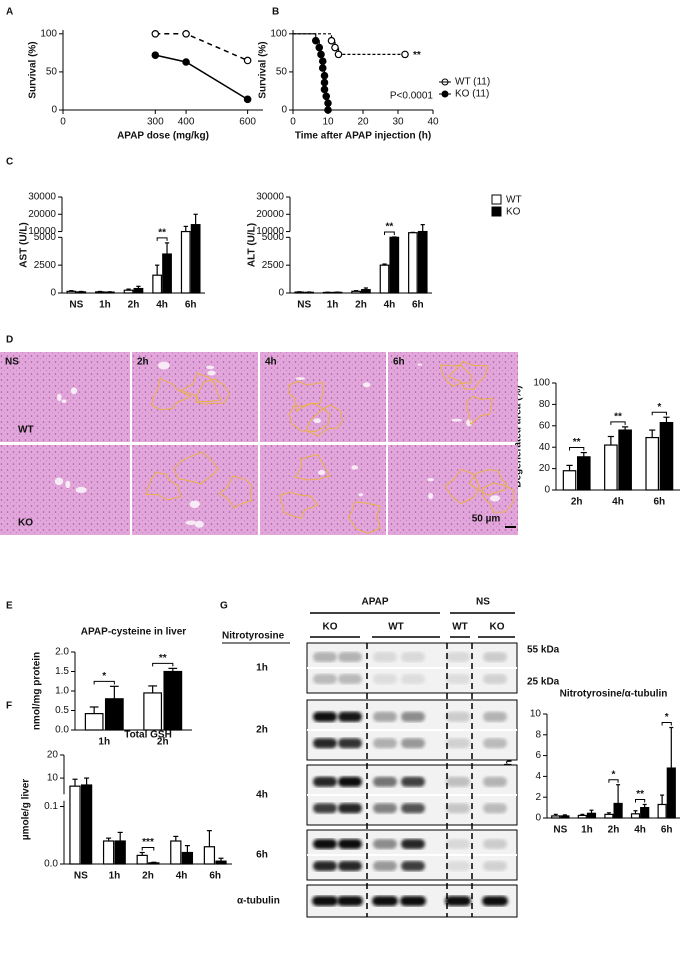 The height and width of the screenshot is (964, 685). What do you see at coordinates (472, 94) in the screenshot?
I see `legend-label: KO (11)` at bounding box center [472, 94].